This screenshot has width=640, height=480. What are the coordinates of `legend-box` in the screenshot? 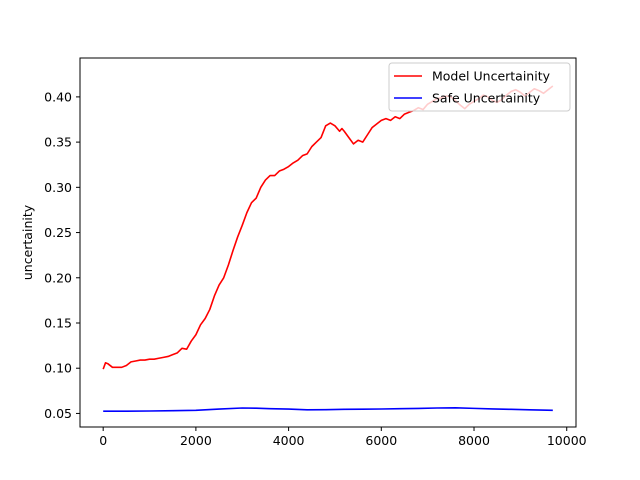 It's located at (479, 87).